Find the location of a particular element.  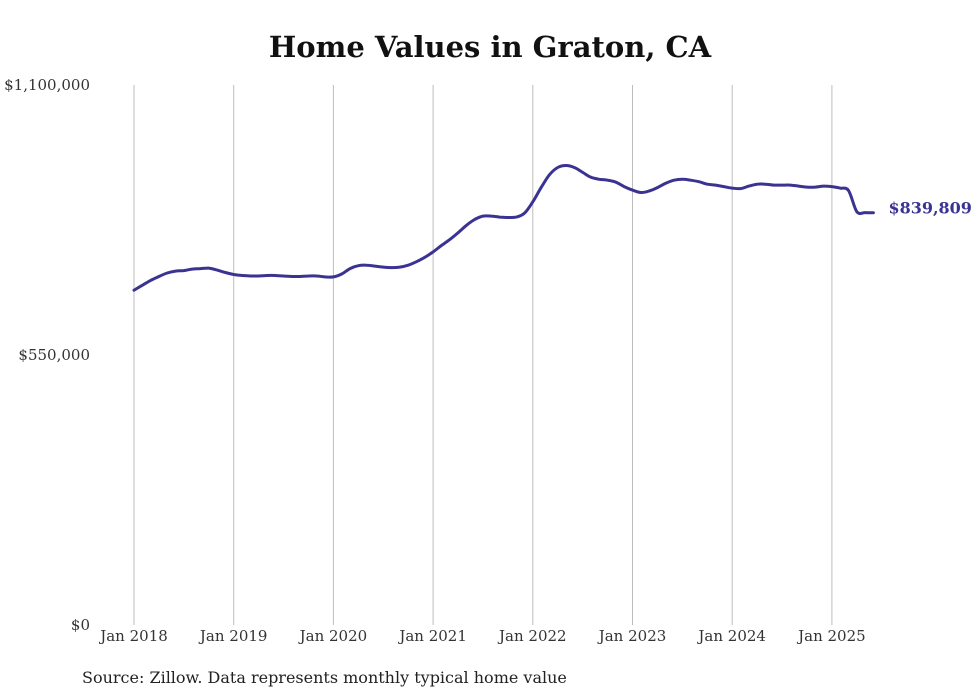

last-value-label: $839,809 is located at coordinates (930, 208).